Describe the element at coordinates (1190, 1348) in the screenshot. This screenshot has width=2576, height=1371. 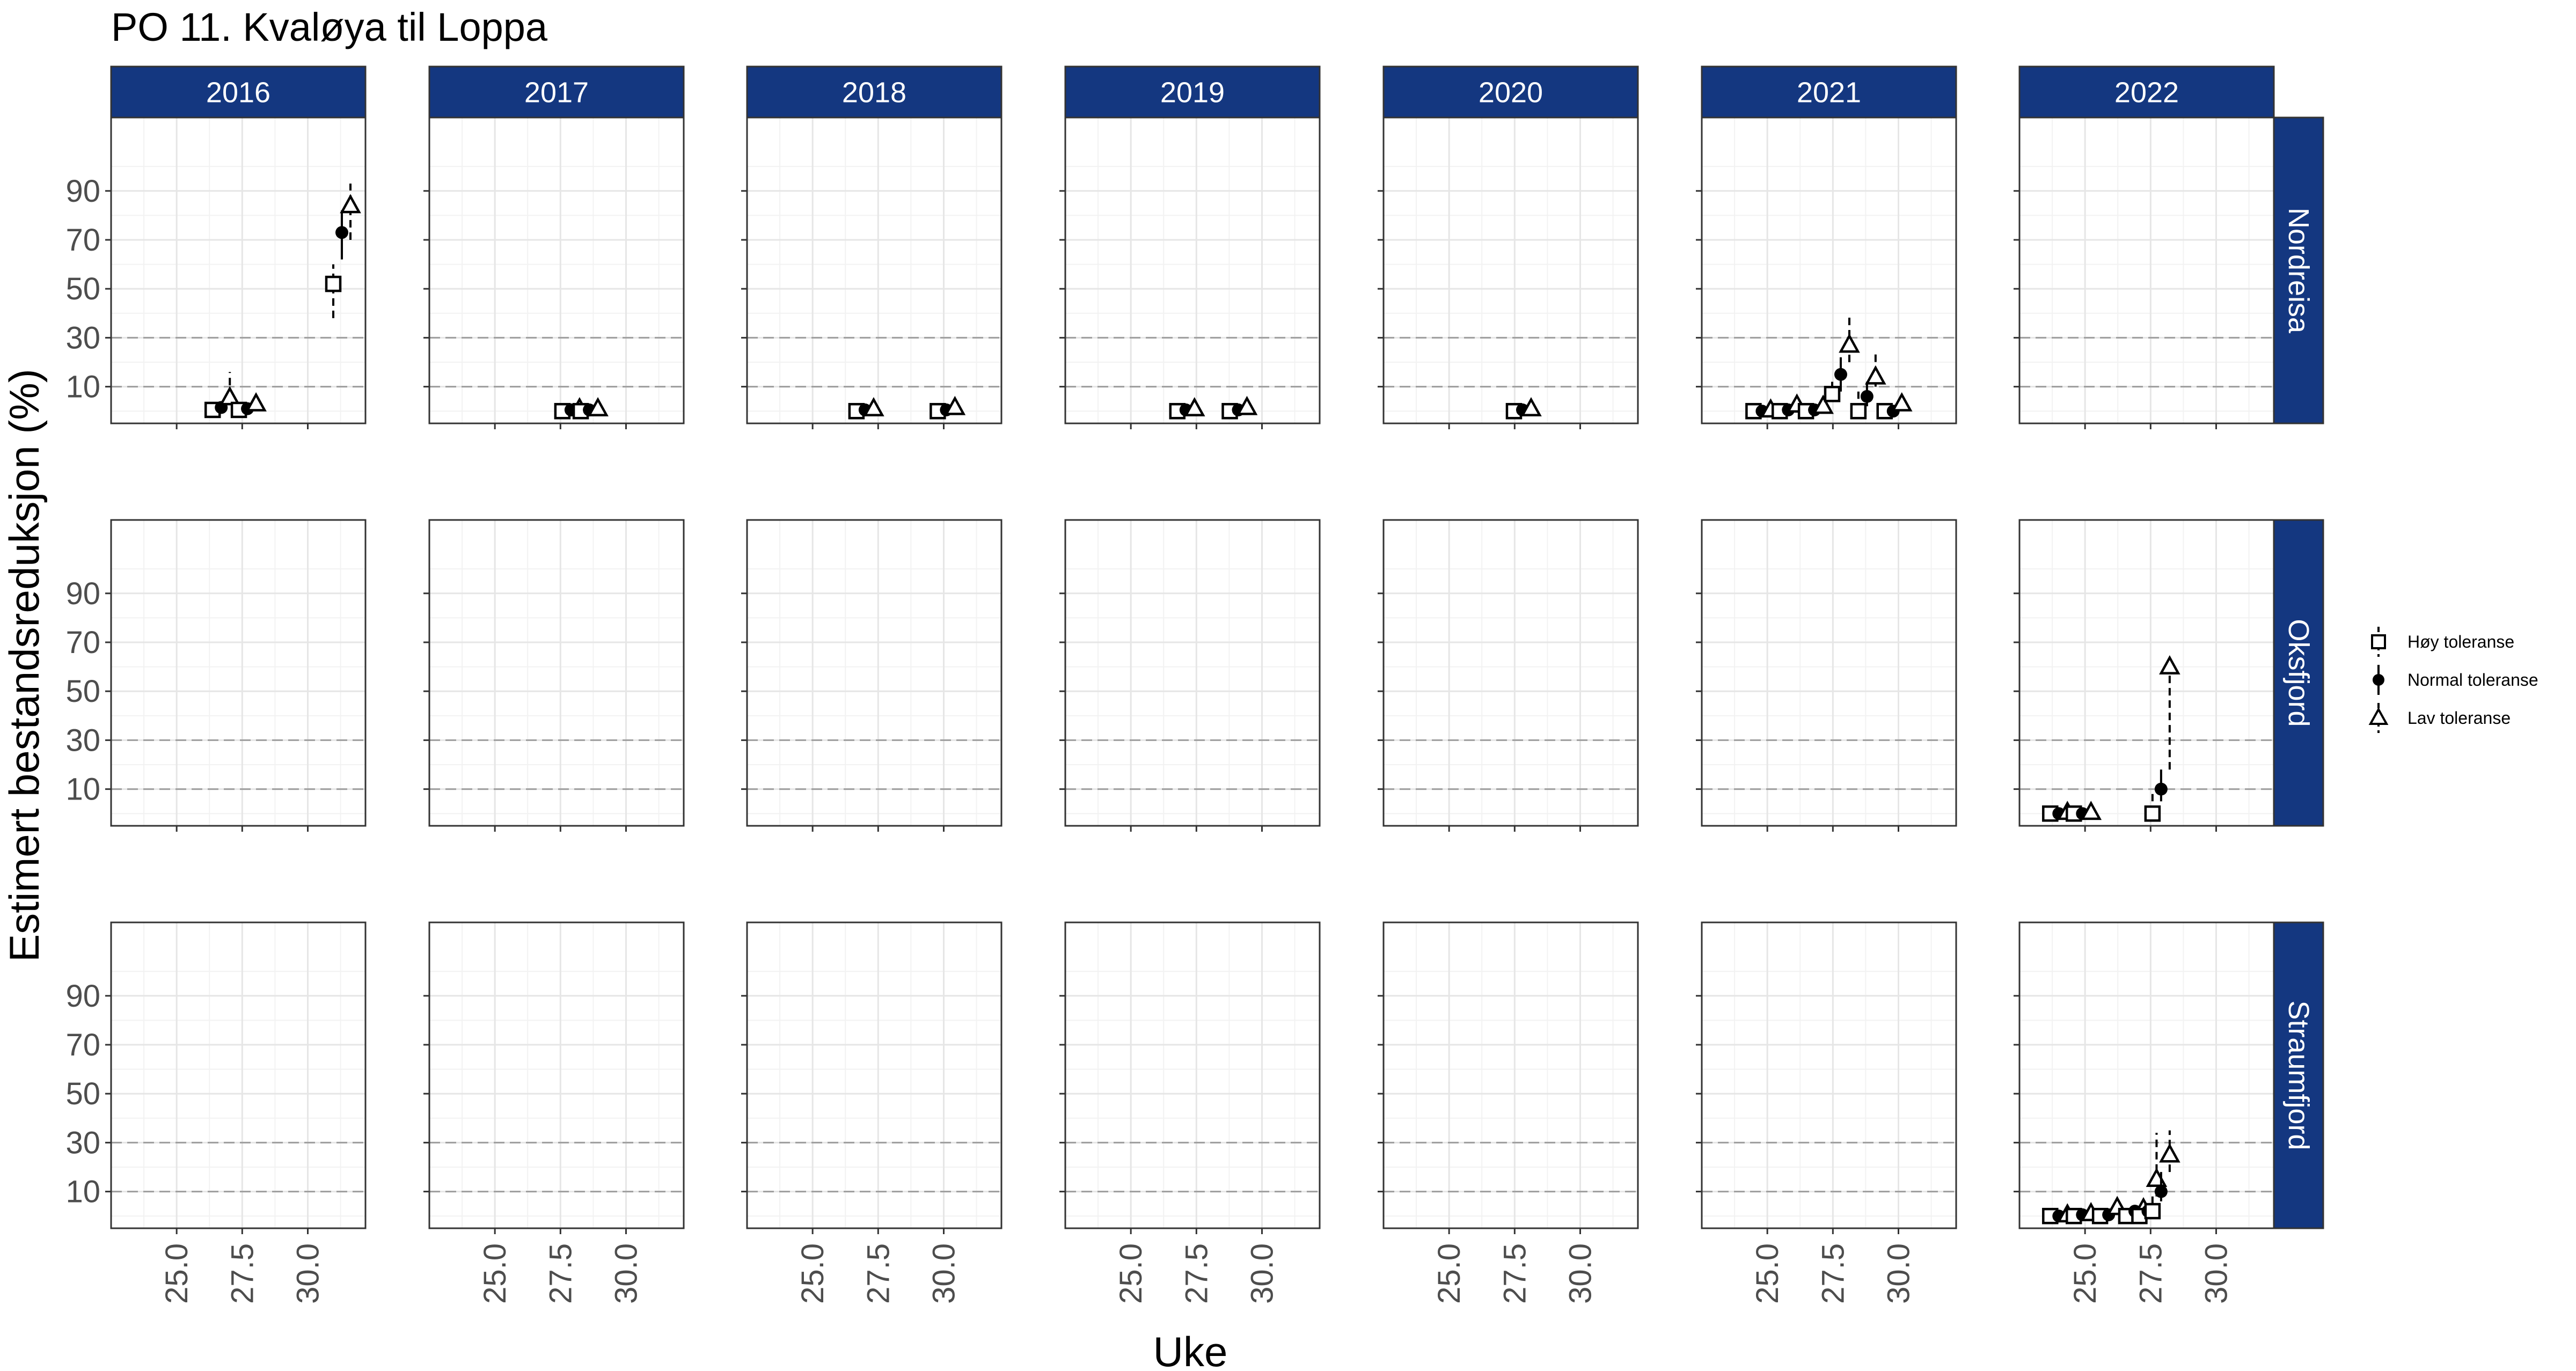
I see `x-axis-title: Uke` at that location.